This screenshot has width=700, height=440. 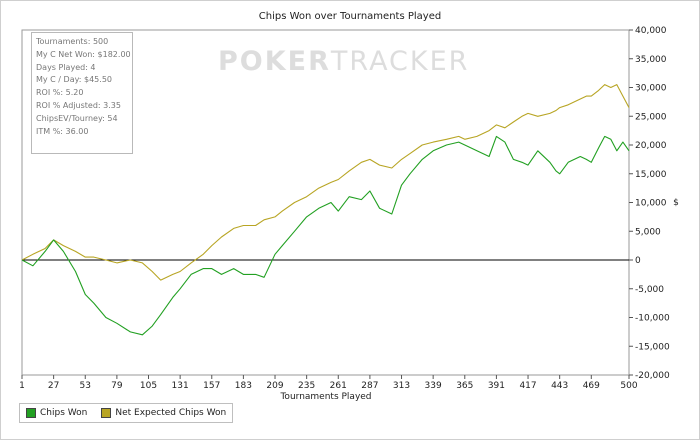 I want to click on stat-chipsev: ChipsEV/Tourney: 54, so click(x=77, y=118).